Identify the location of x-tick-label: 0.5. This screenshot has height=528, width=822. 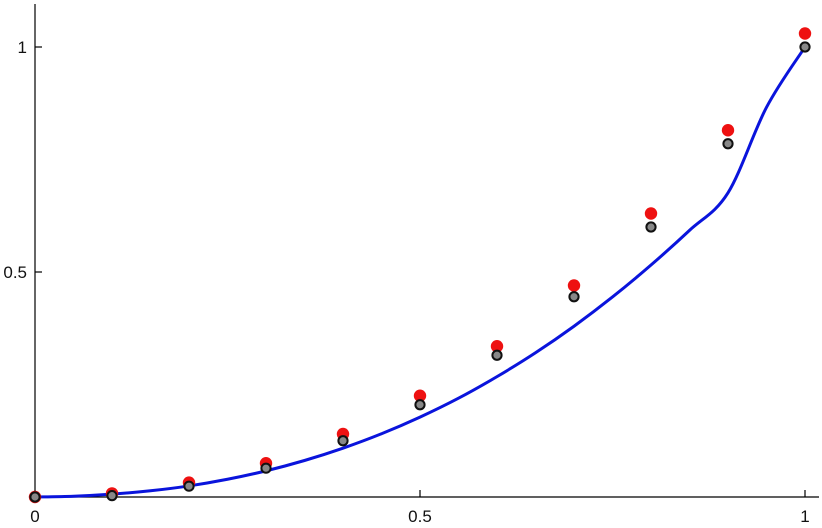
(420, 516).